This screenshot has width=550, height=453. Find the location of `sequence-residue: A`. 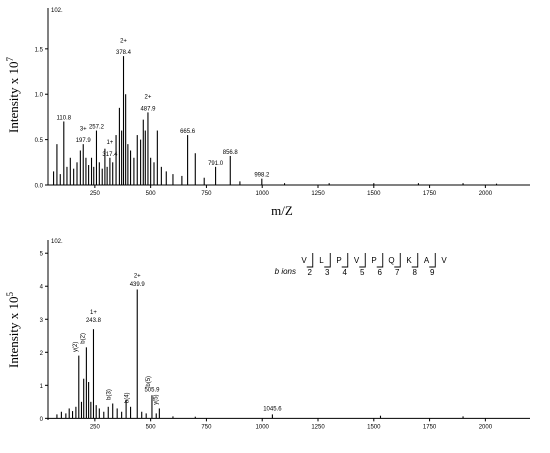

sequence-residue: A is located at coordinates (427, 260).